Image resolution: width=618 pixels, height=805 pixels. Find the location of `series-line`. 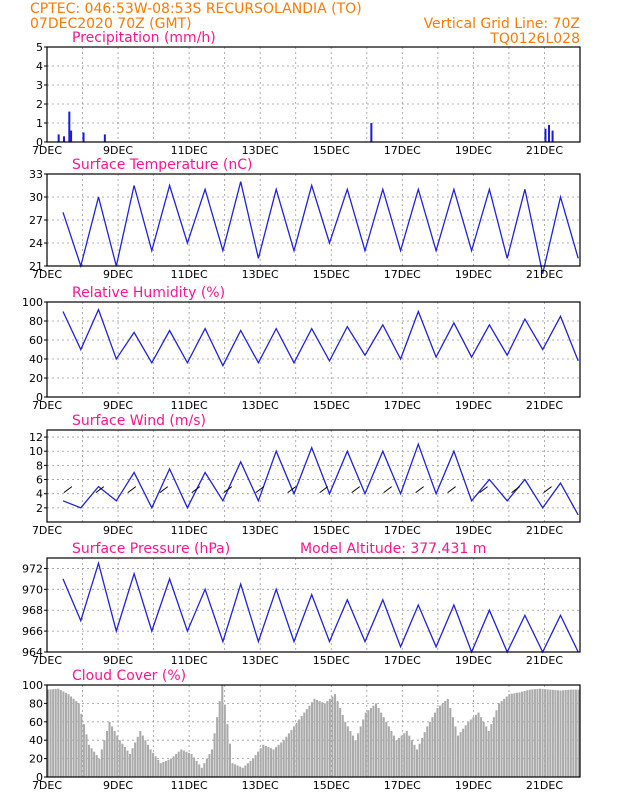

series-line is located at coordinates (320, 479).